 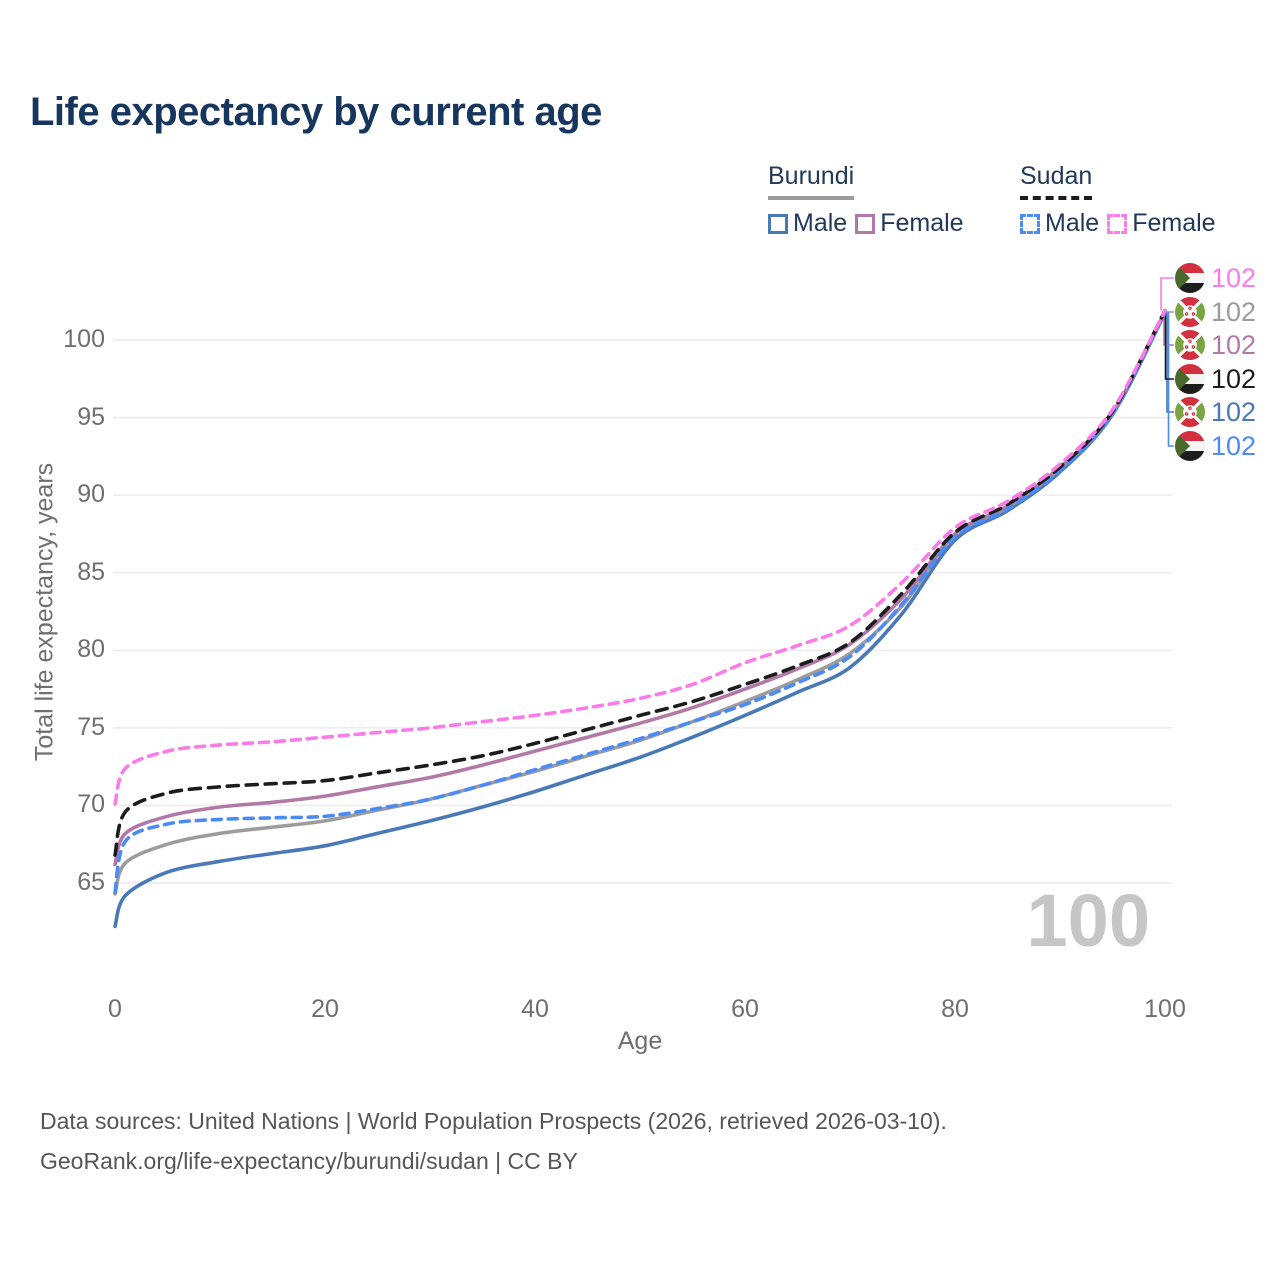 What do you see at coordinates (535, 1009) in the screenshot?
I see `x-tick-label: 40` at bounding box center [535, 1009].